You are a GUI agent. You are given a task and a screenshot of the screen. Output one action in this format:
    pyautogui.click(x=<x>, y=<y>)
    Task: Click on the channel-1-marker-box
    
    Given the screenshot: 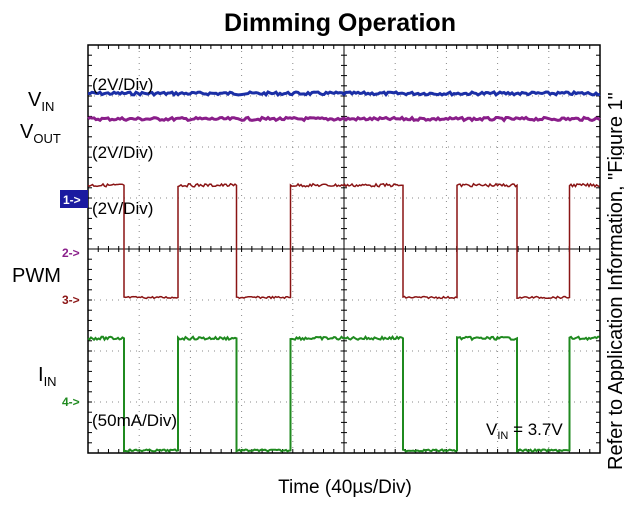 What is the action you would take?
    pyautogui.click(x=74, y=199)
    